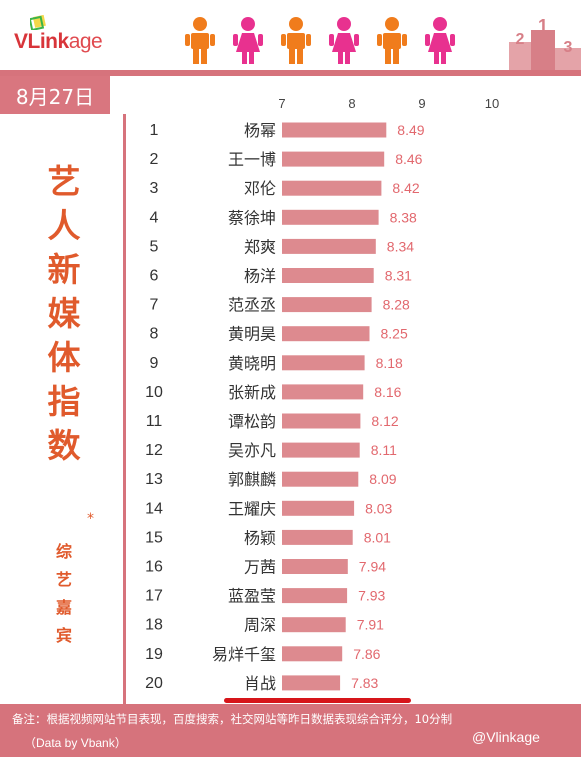 The image size is (581, 757). Describe the element at coordinates (58, 41) in the screenshot. I see `logo: VLinkage` at that location.